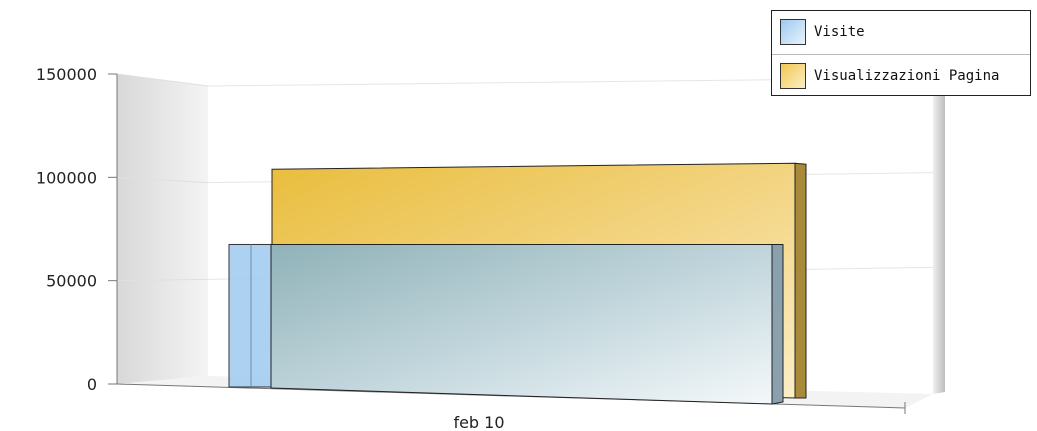 Image resolution: width=1037 pixels, height=431 pixels. What do you see at coordinates (92, 384) in the screenshot?
I see `y-tick-label: 0` at bounding box center [92, 384].